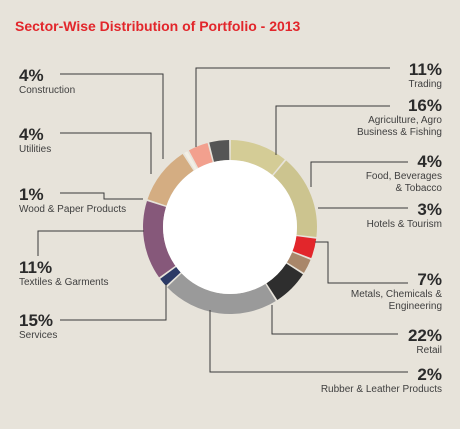 This screenshot has height=429, width=460. Describe the element at coordinates (404, 224) in the screenshot. I see `slice-name: Hotels & Tourism` at that location.